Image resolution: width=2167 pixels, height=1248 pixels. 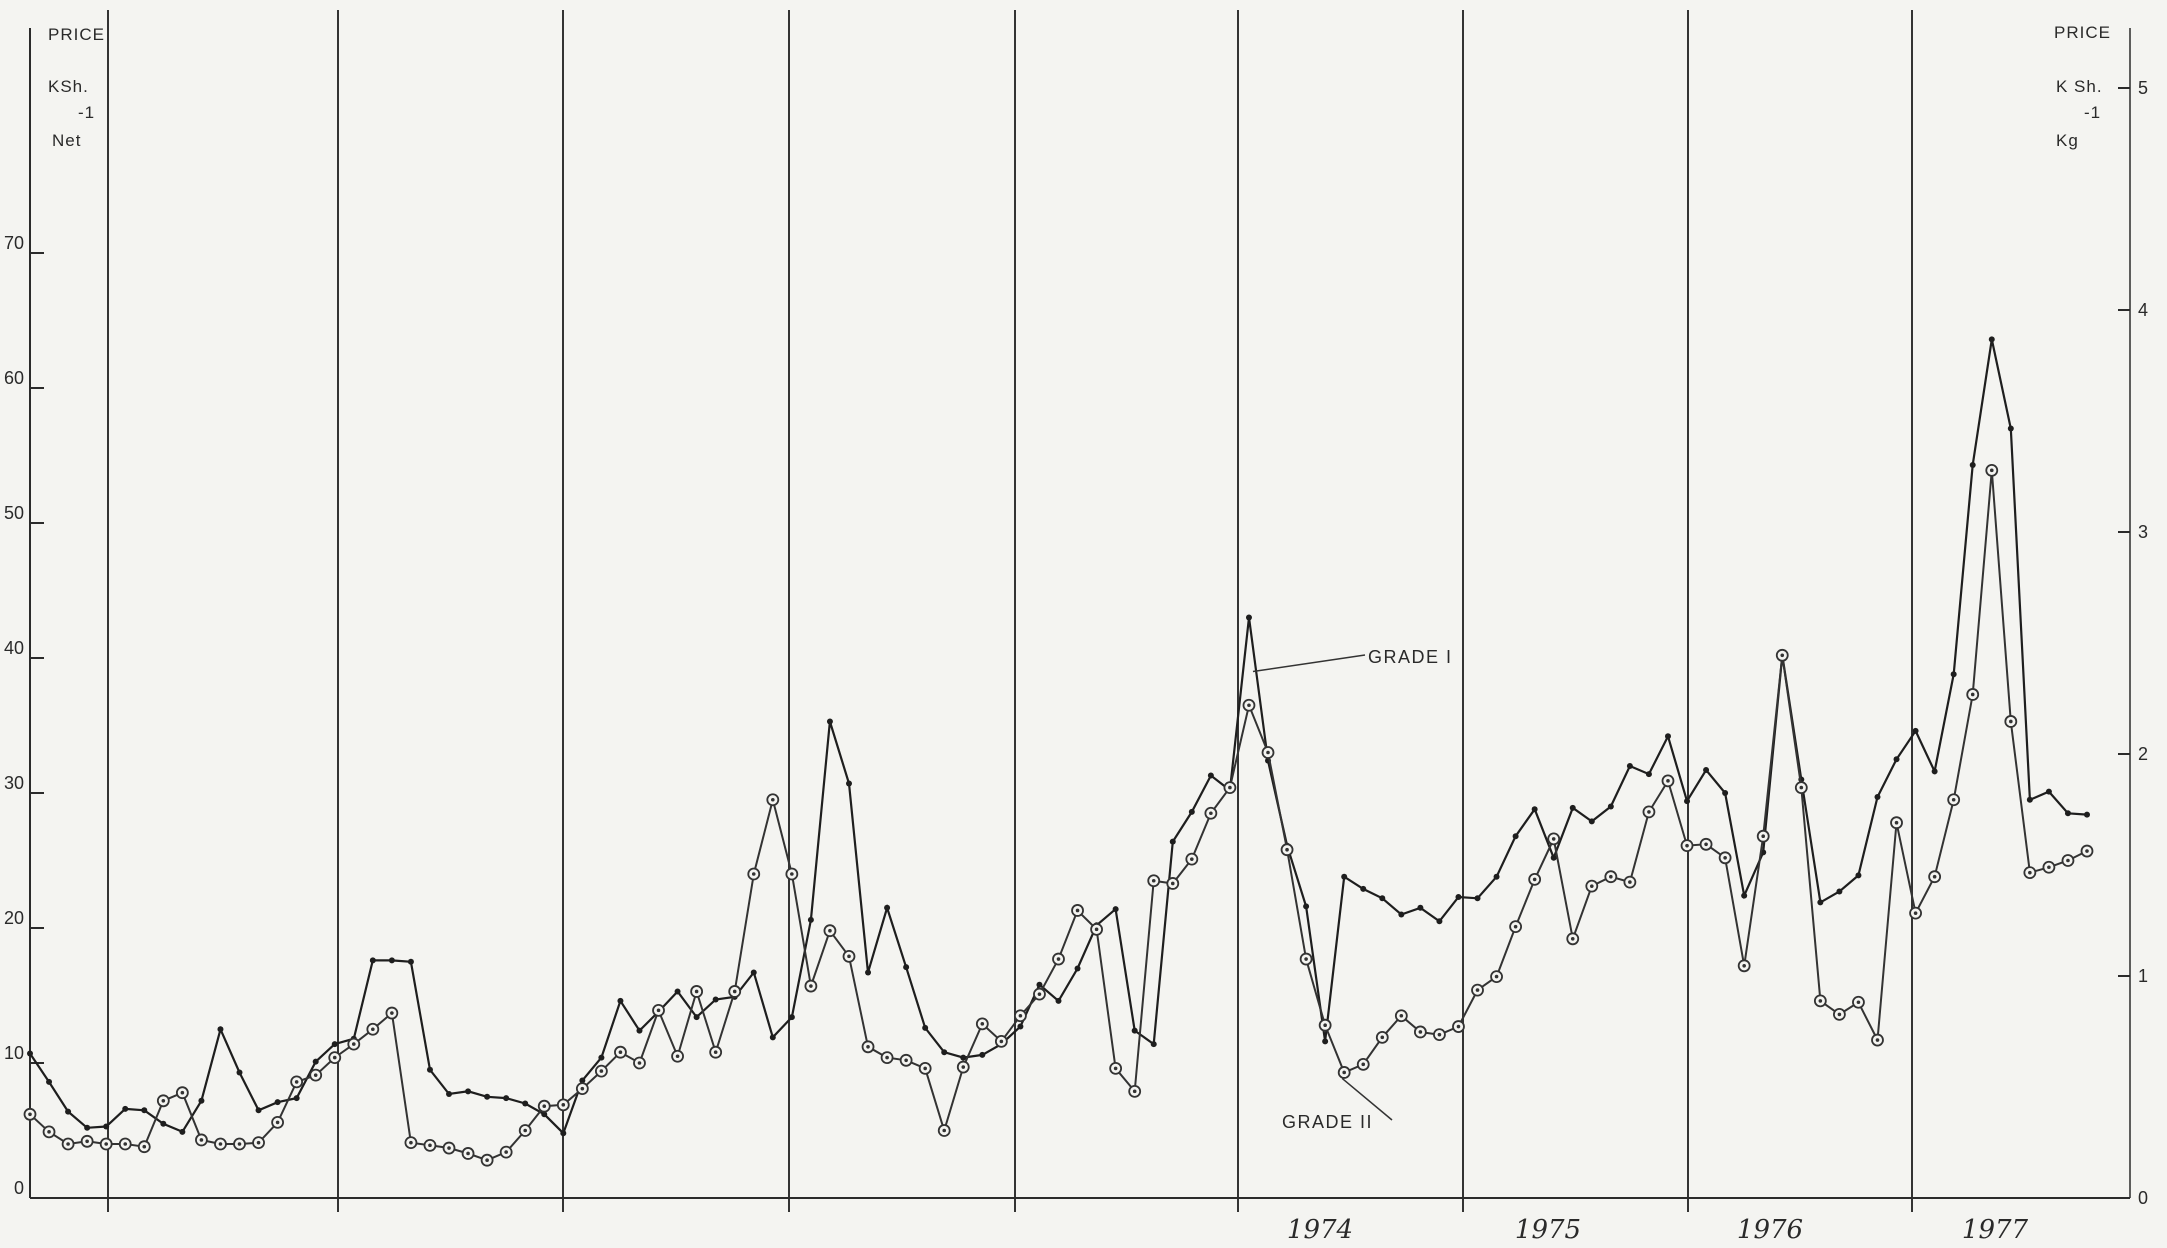 What do you see at coordinates (2067, 140) in the screenshot?
I see `right-axis-label-line: Kg` at bounding box center [2067, 140].